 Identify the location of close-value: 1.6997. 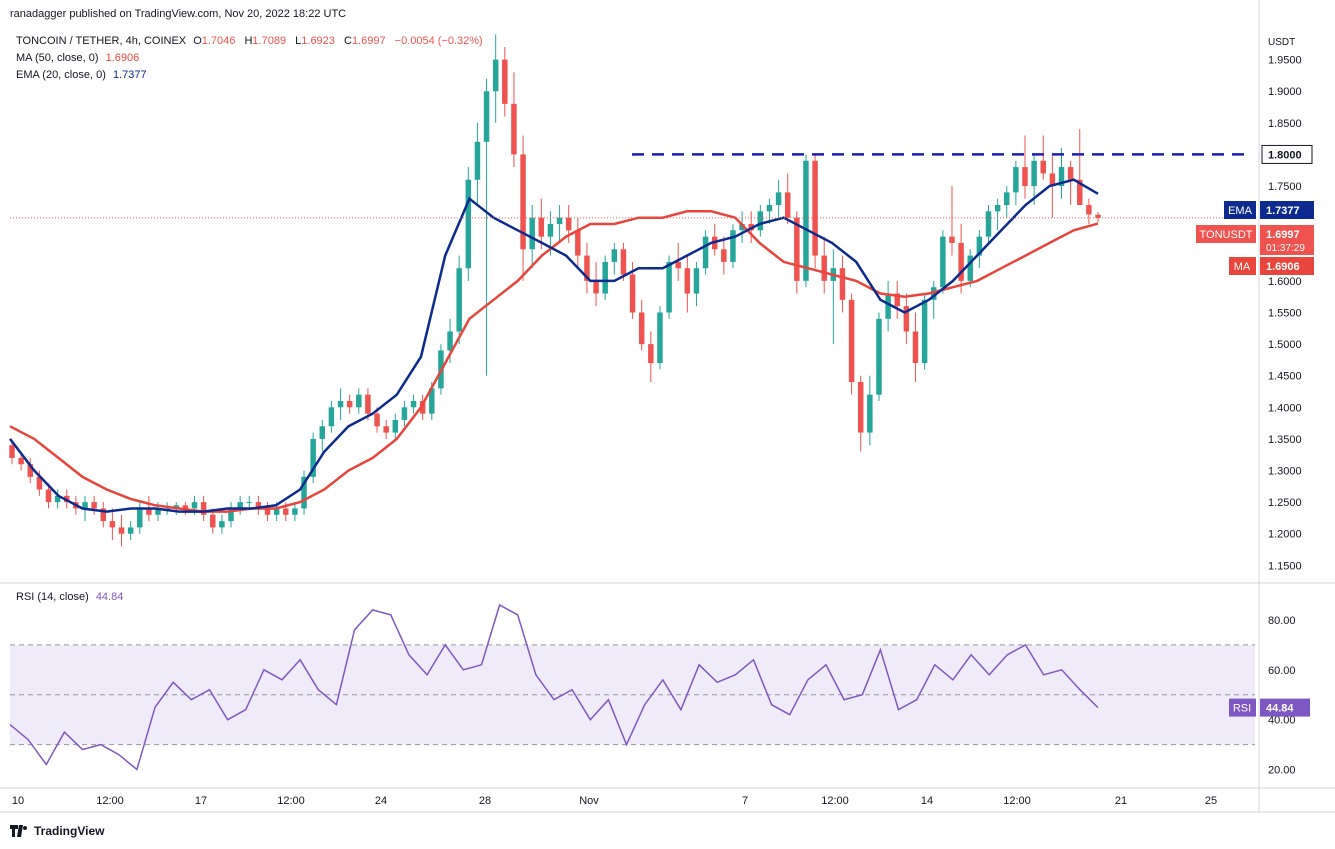
(368, 41).